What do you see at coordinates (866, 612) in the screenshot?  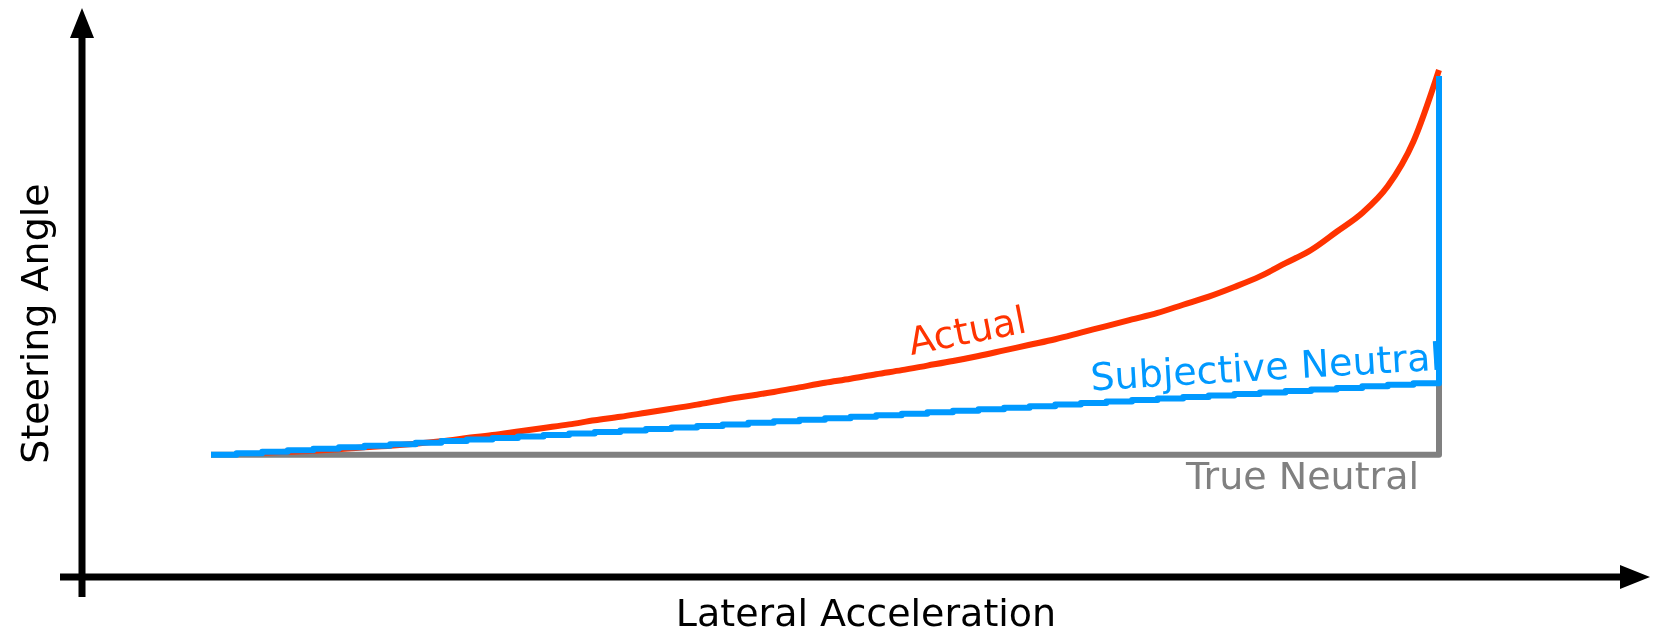 I see `x-axis-title: Lateral Acceleration` at bounding box center [866, 612].